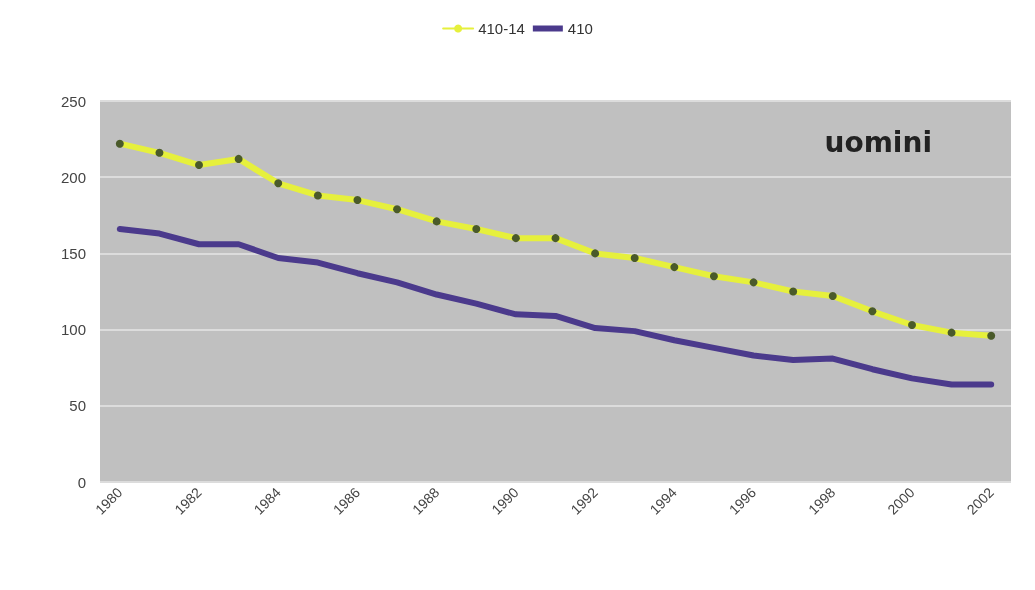  What do you see at coordinates (73, 177) in the screenshot?
I see `y-tick-label: 200` at bounding box center [73, 177].